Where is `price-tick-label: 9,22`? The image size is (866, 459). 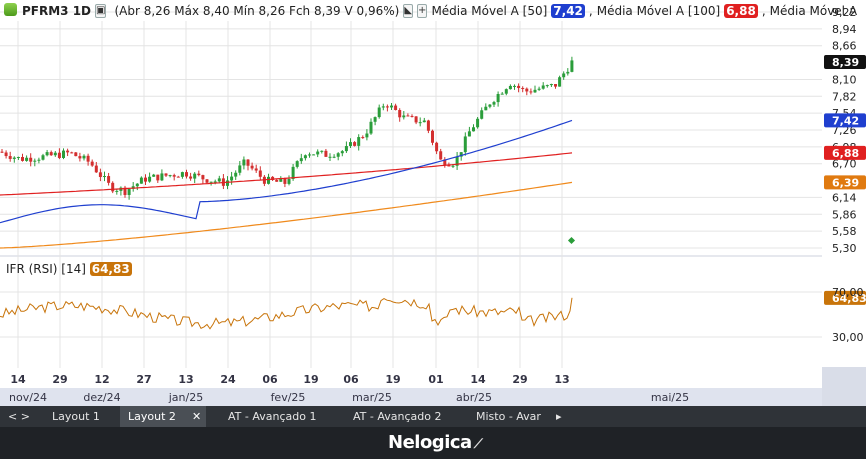 price-tick-label: 9,22 is located at coordinates (844, 12).